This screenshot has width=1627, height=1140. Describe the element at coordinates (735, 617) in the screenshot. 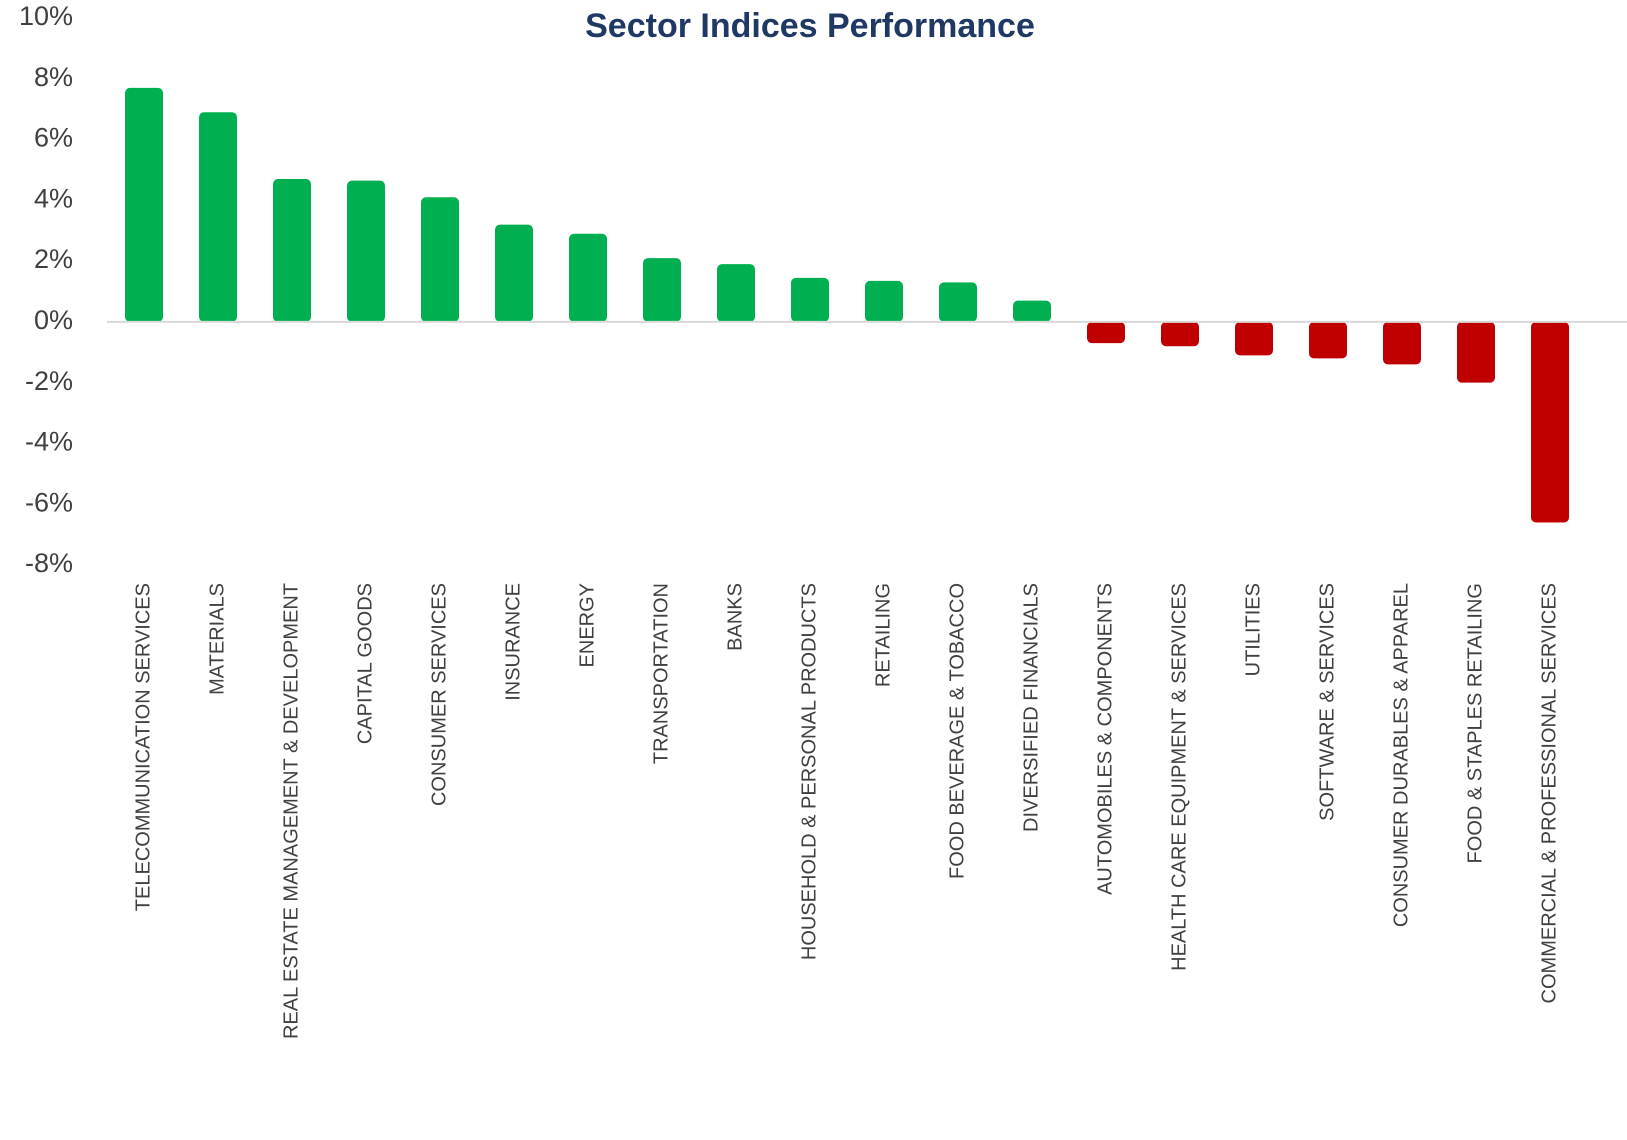

I see `x-tick-label: BANKS` at that location.